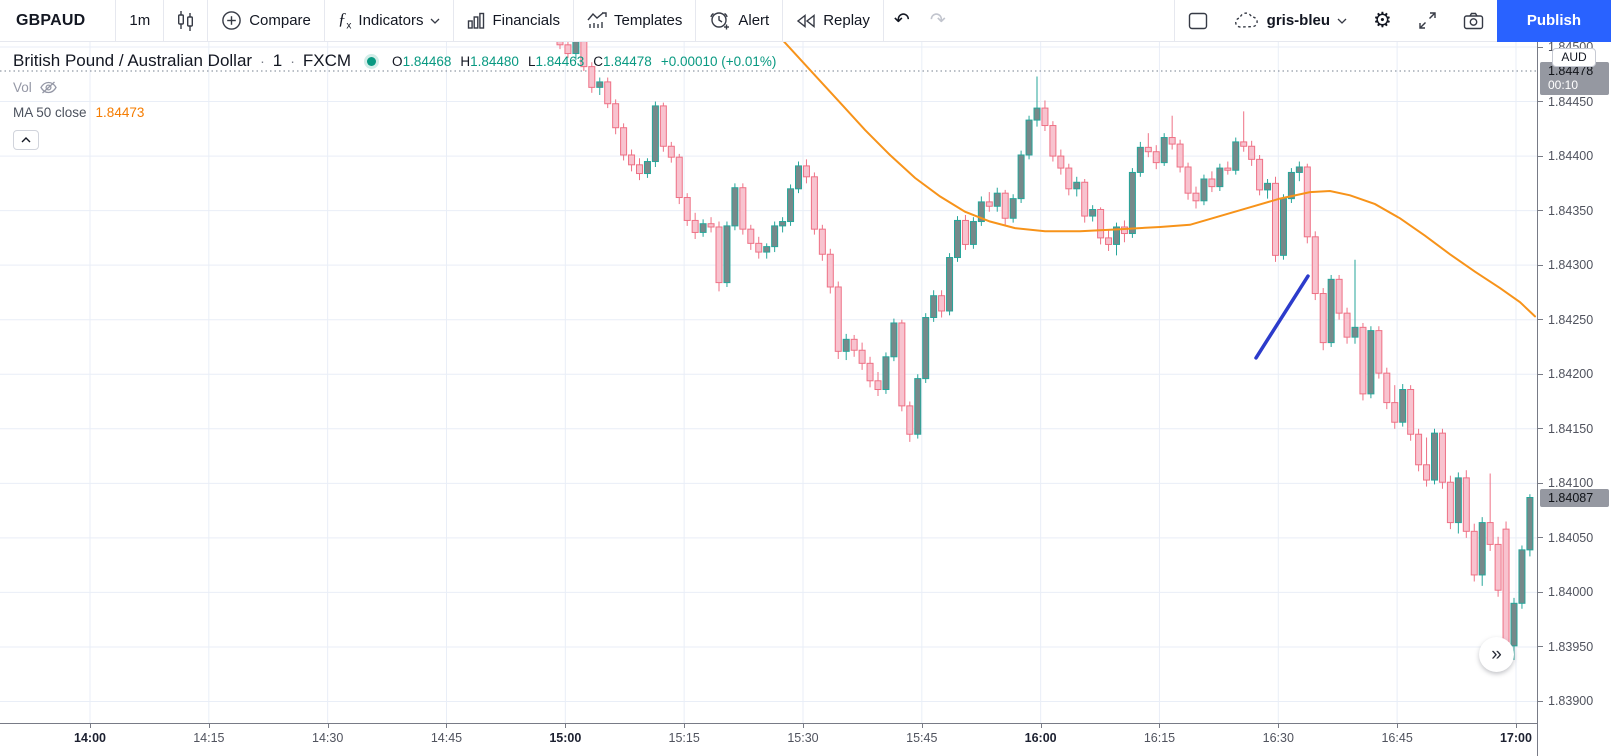 This screenshot has height=756, width=1611. Describe the element at coordinates (1571, 483) in the screenshot. I see `price-tick-label: 1.84100` at that location.